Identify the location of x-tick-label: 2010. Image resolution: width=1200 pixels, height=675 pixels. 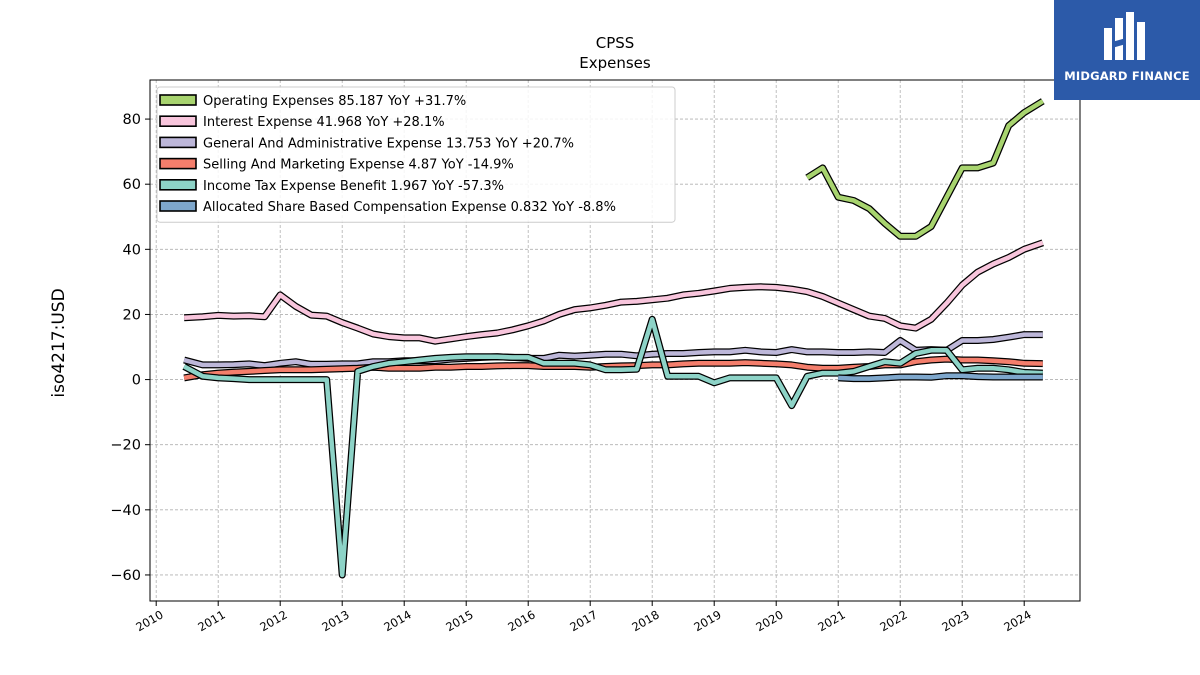
(149, 620).